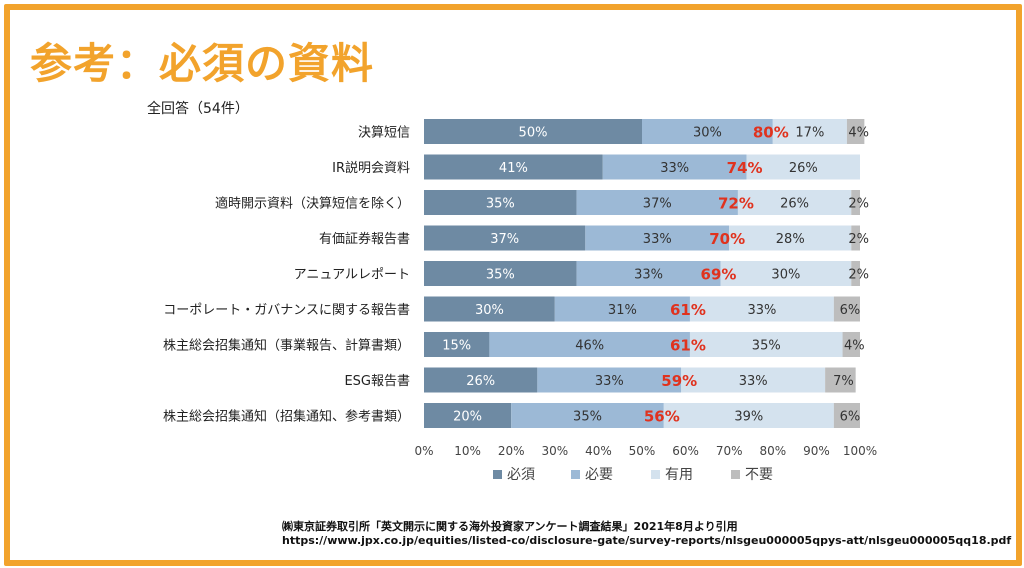  What do you see at coordinates (312, 204) in the screenshot?
I see `category-label: 適時開示資料（決算短信を除く）` at bounding box center [312, 204].